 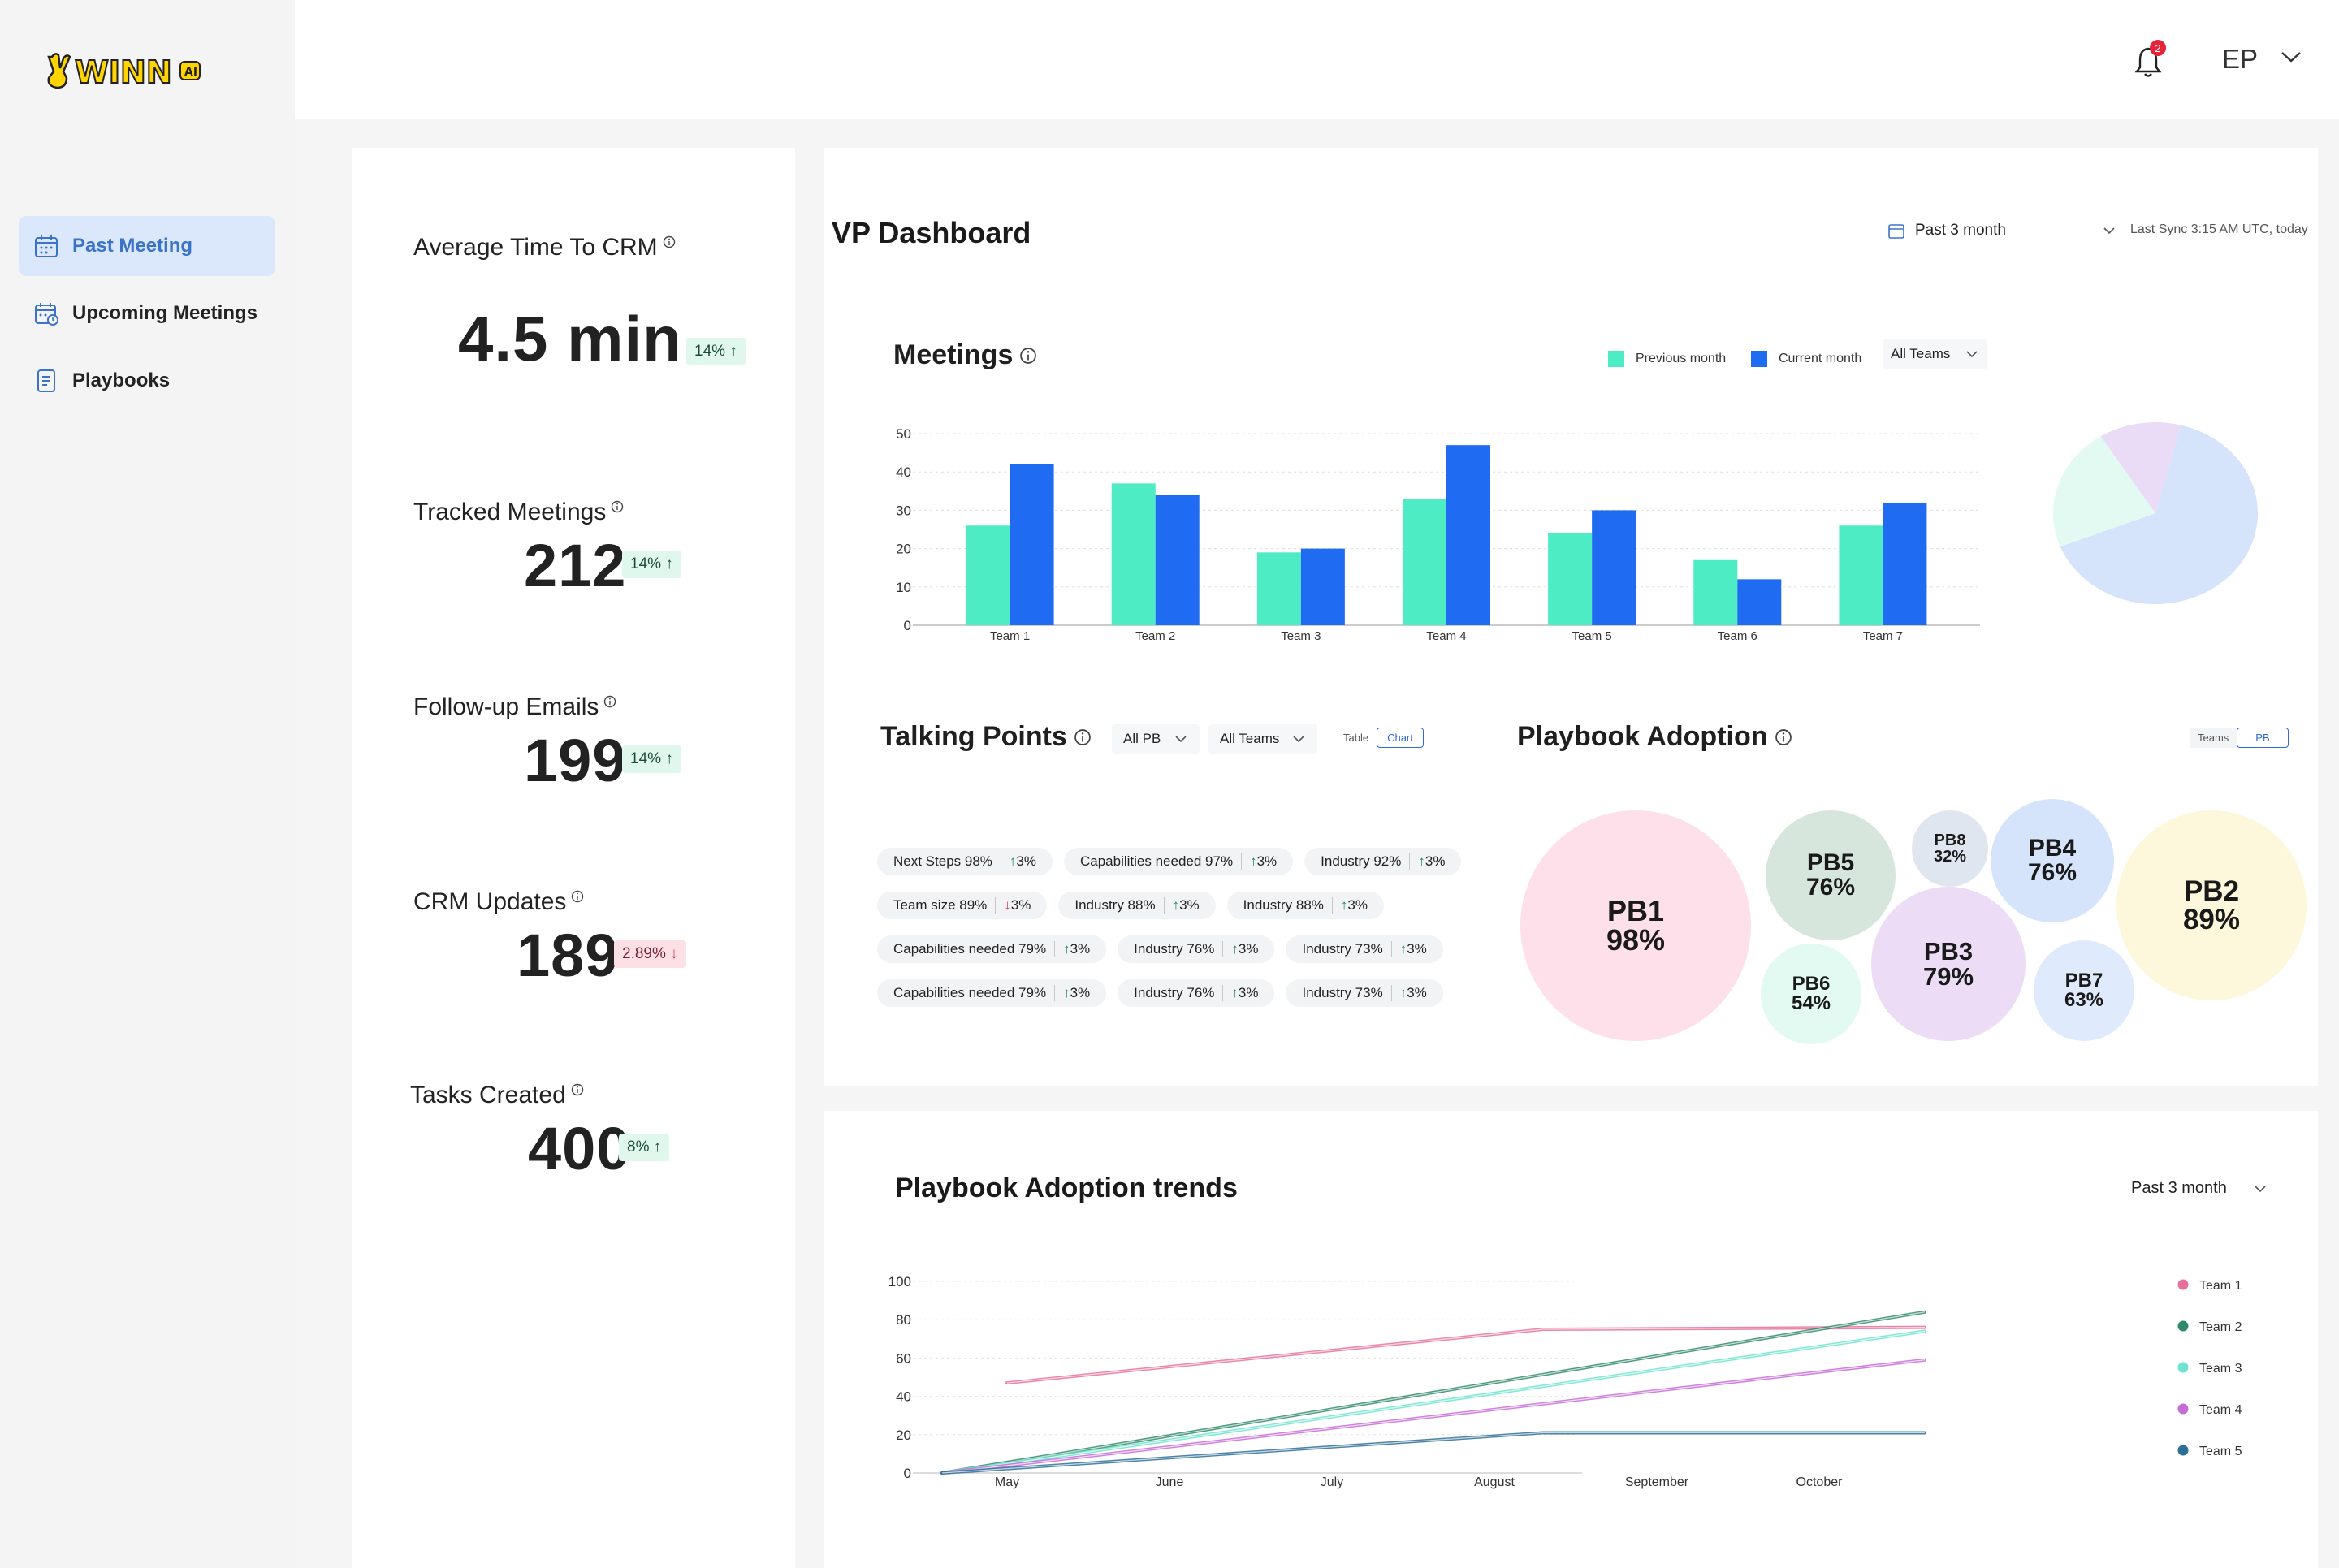 What do you see at coordinates (1301, 636) in the screenshot?
I see `x-tick-label: Team 3` at bounding box center [1301, 636].